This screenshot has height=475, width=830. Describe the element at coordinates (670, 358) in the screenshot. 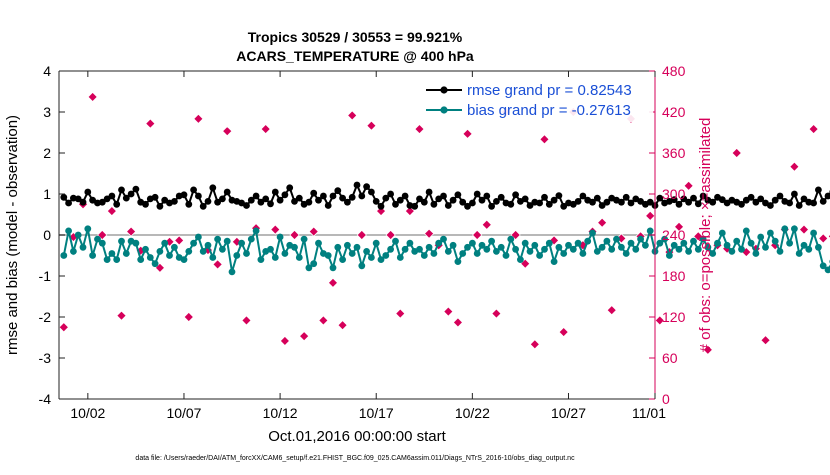

I see `y2-tick-label: 60` at that location.